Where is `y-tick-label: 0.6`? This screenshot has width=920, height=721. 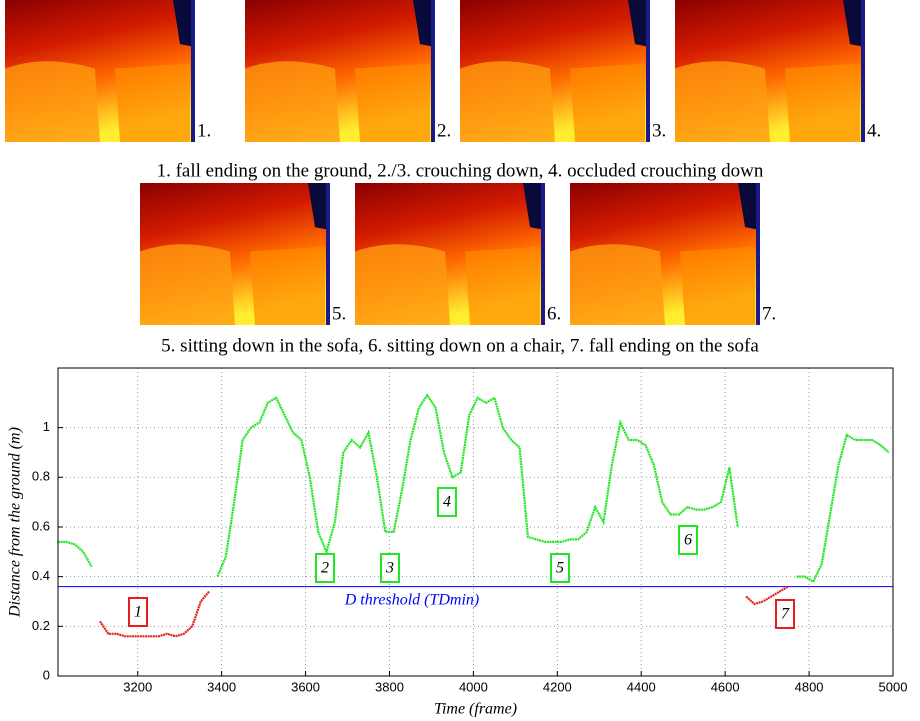
y-tick-label: 0.6 is located at coordinates (41, 525).